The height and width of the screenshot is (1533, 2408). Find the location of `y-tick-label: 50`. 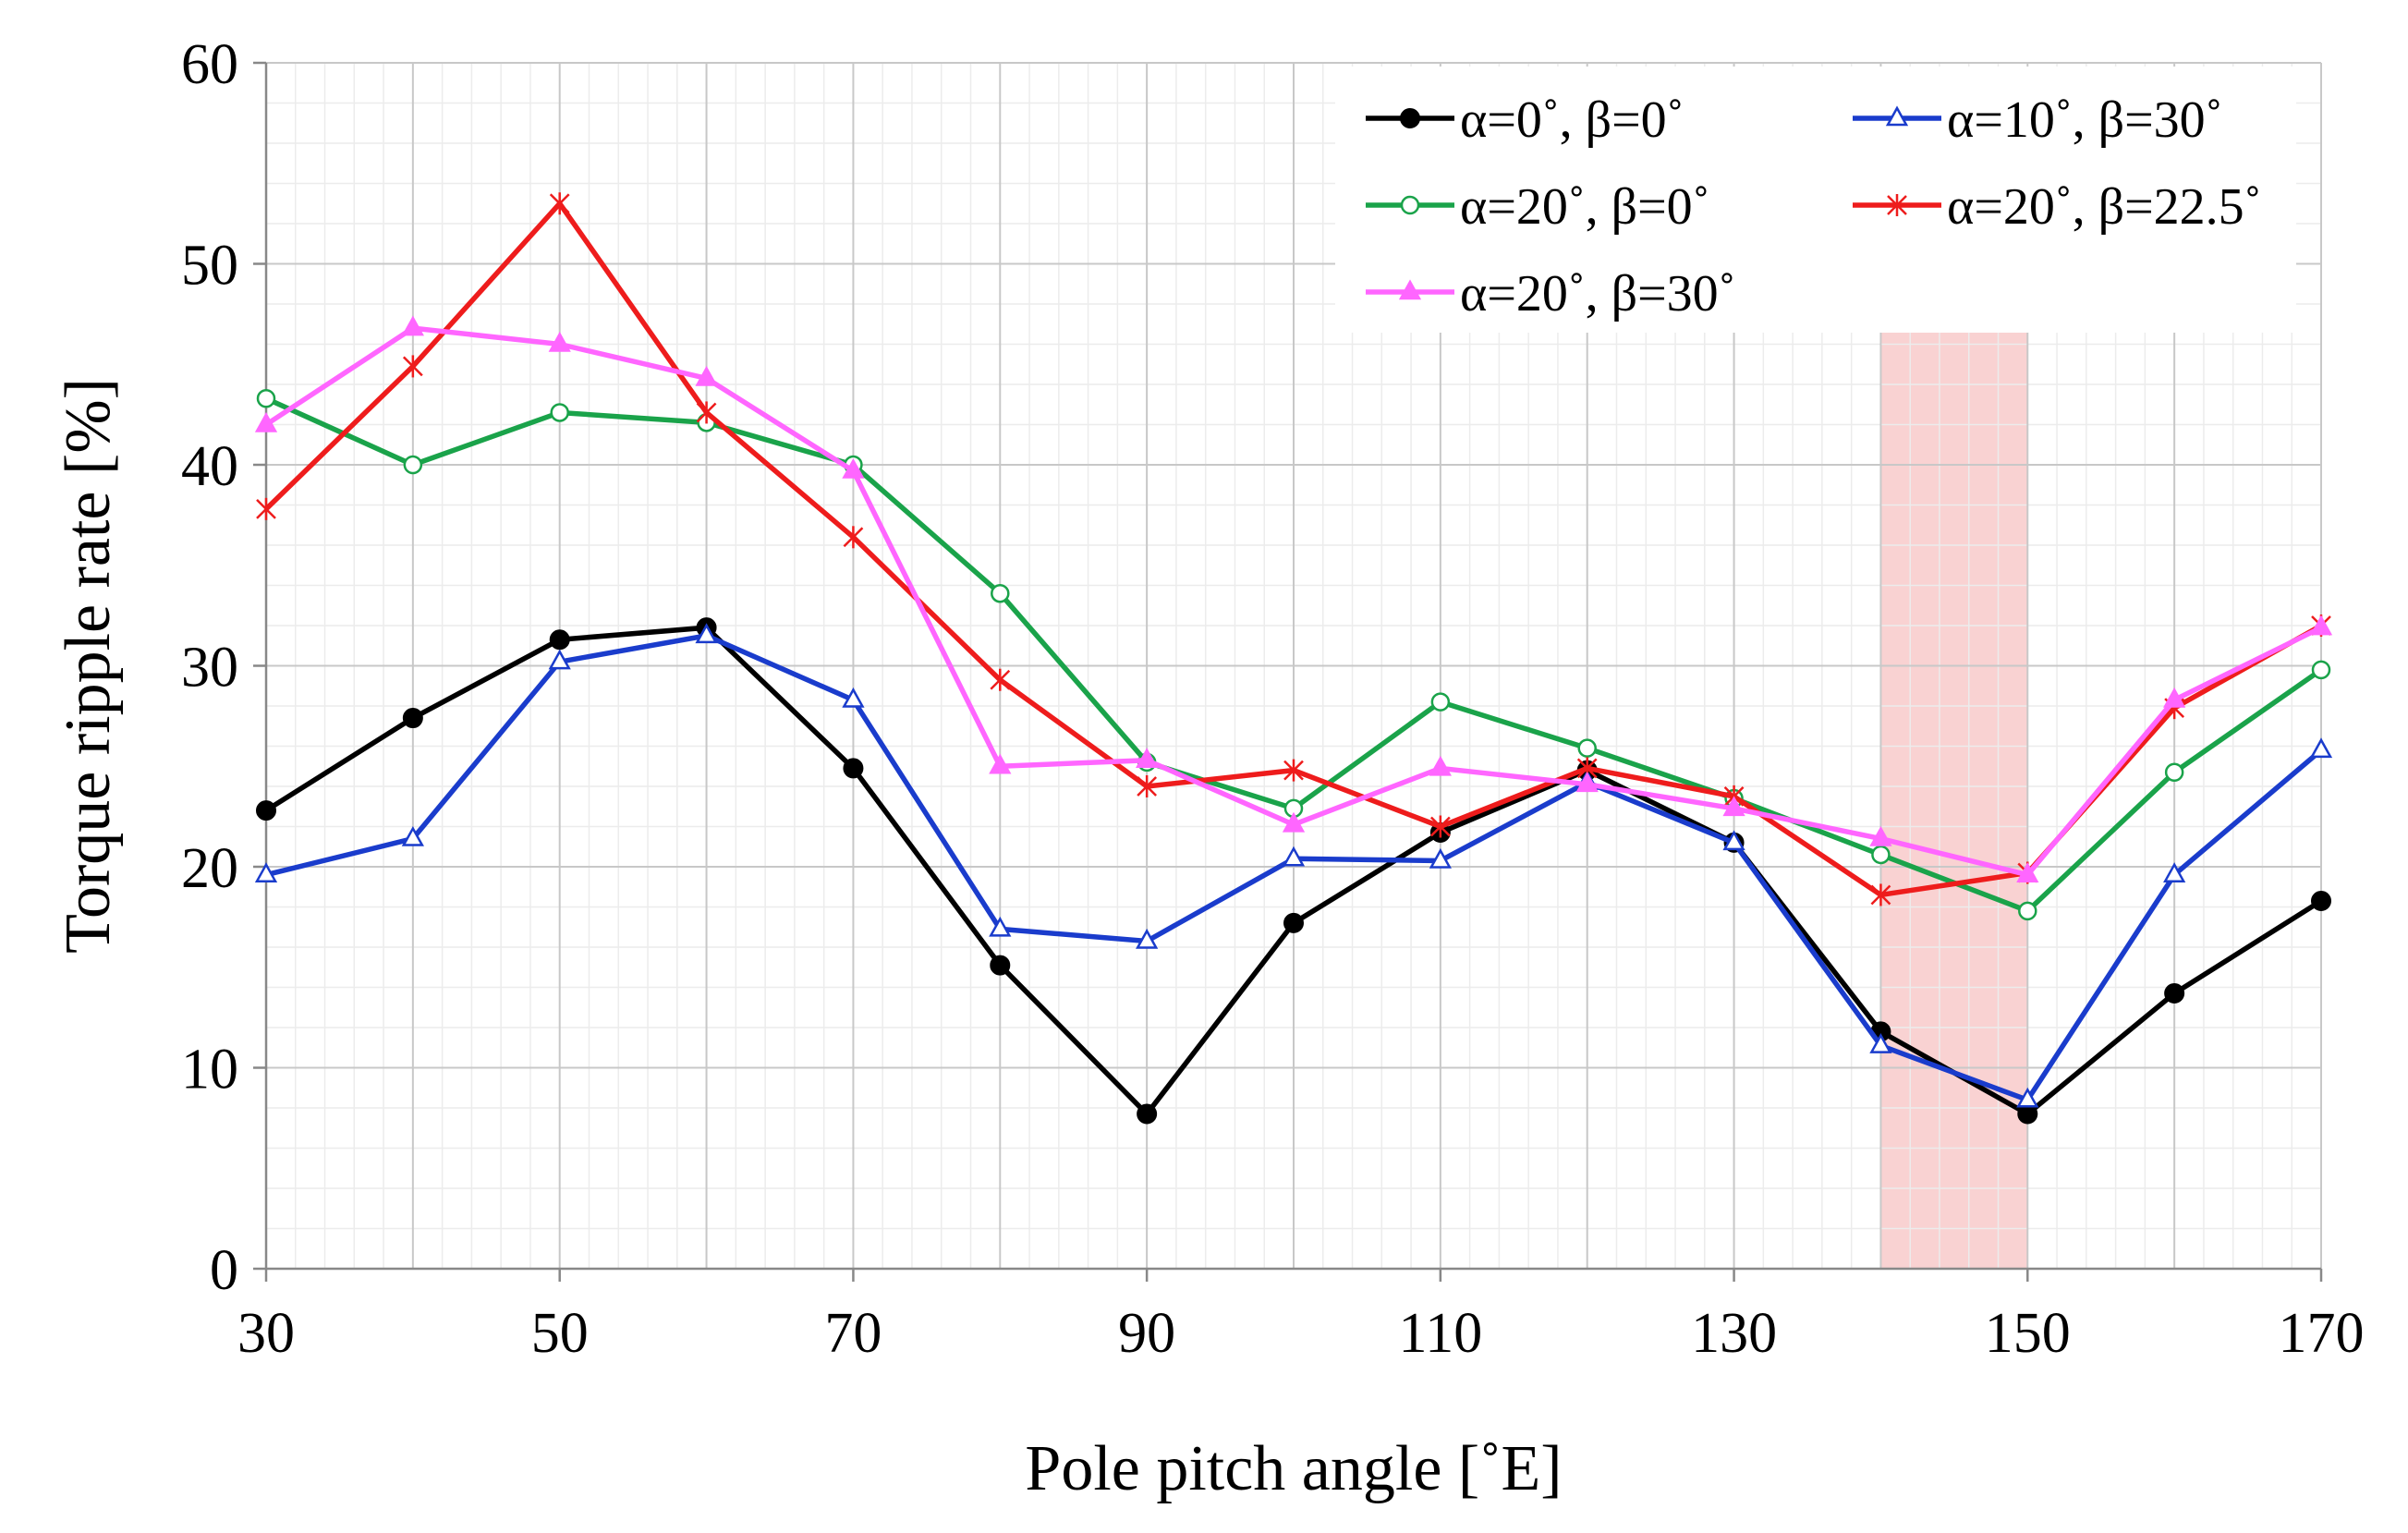

y-tick-label: 50 is located at coordinates (209, 267).